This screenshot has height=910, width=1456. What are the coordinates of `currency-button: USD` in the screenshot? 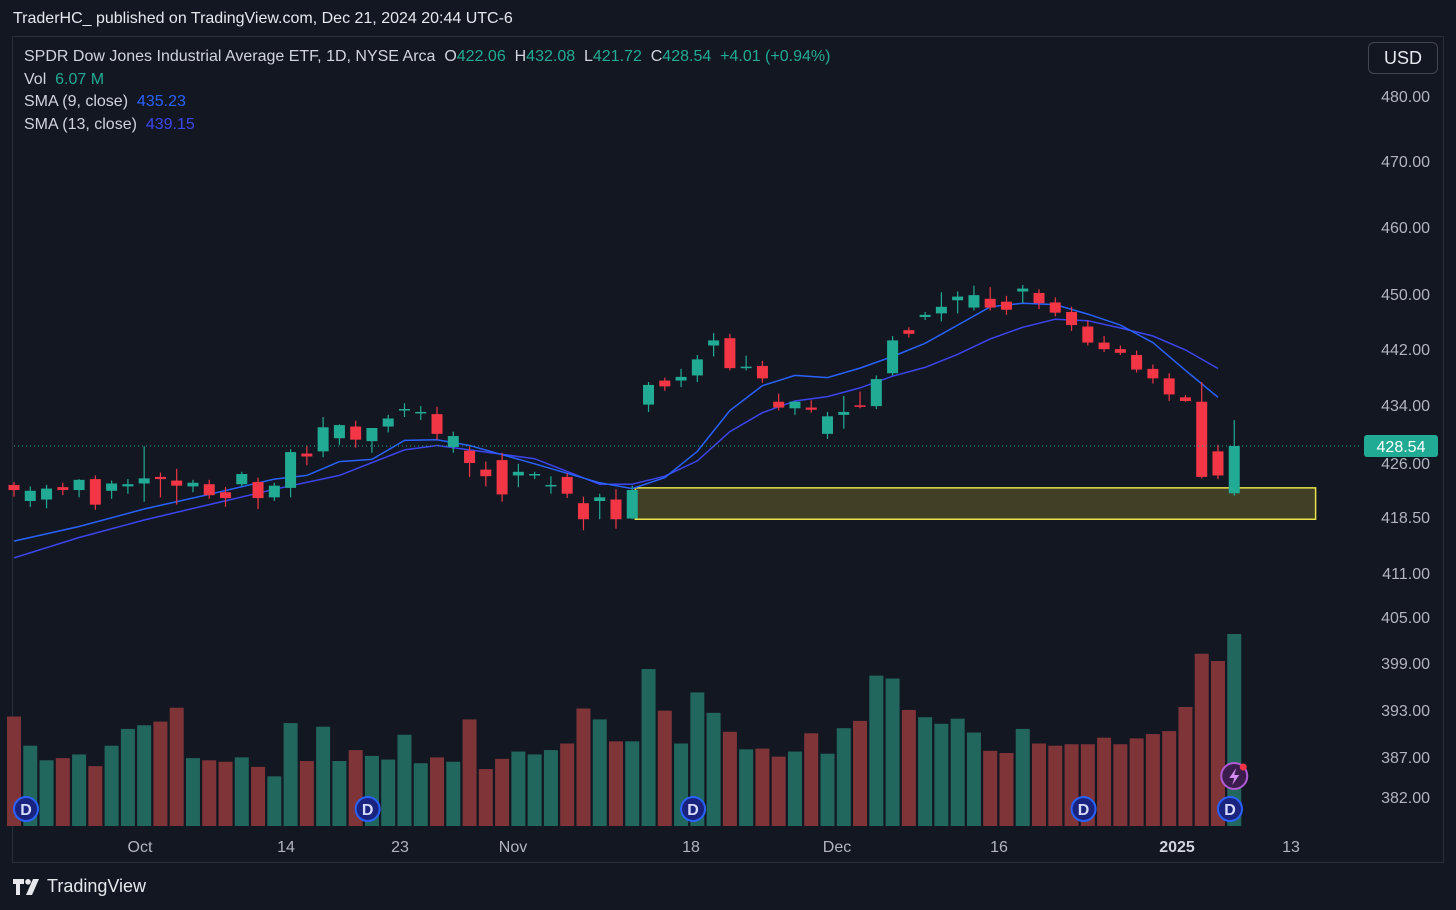 It's located at (1403, 58).